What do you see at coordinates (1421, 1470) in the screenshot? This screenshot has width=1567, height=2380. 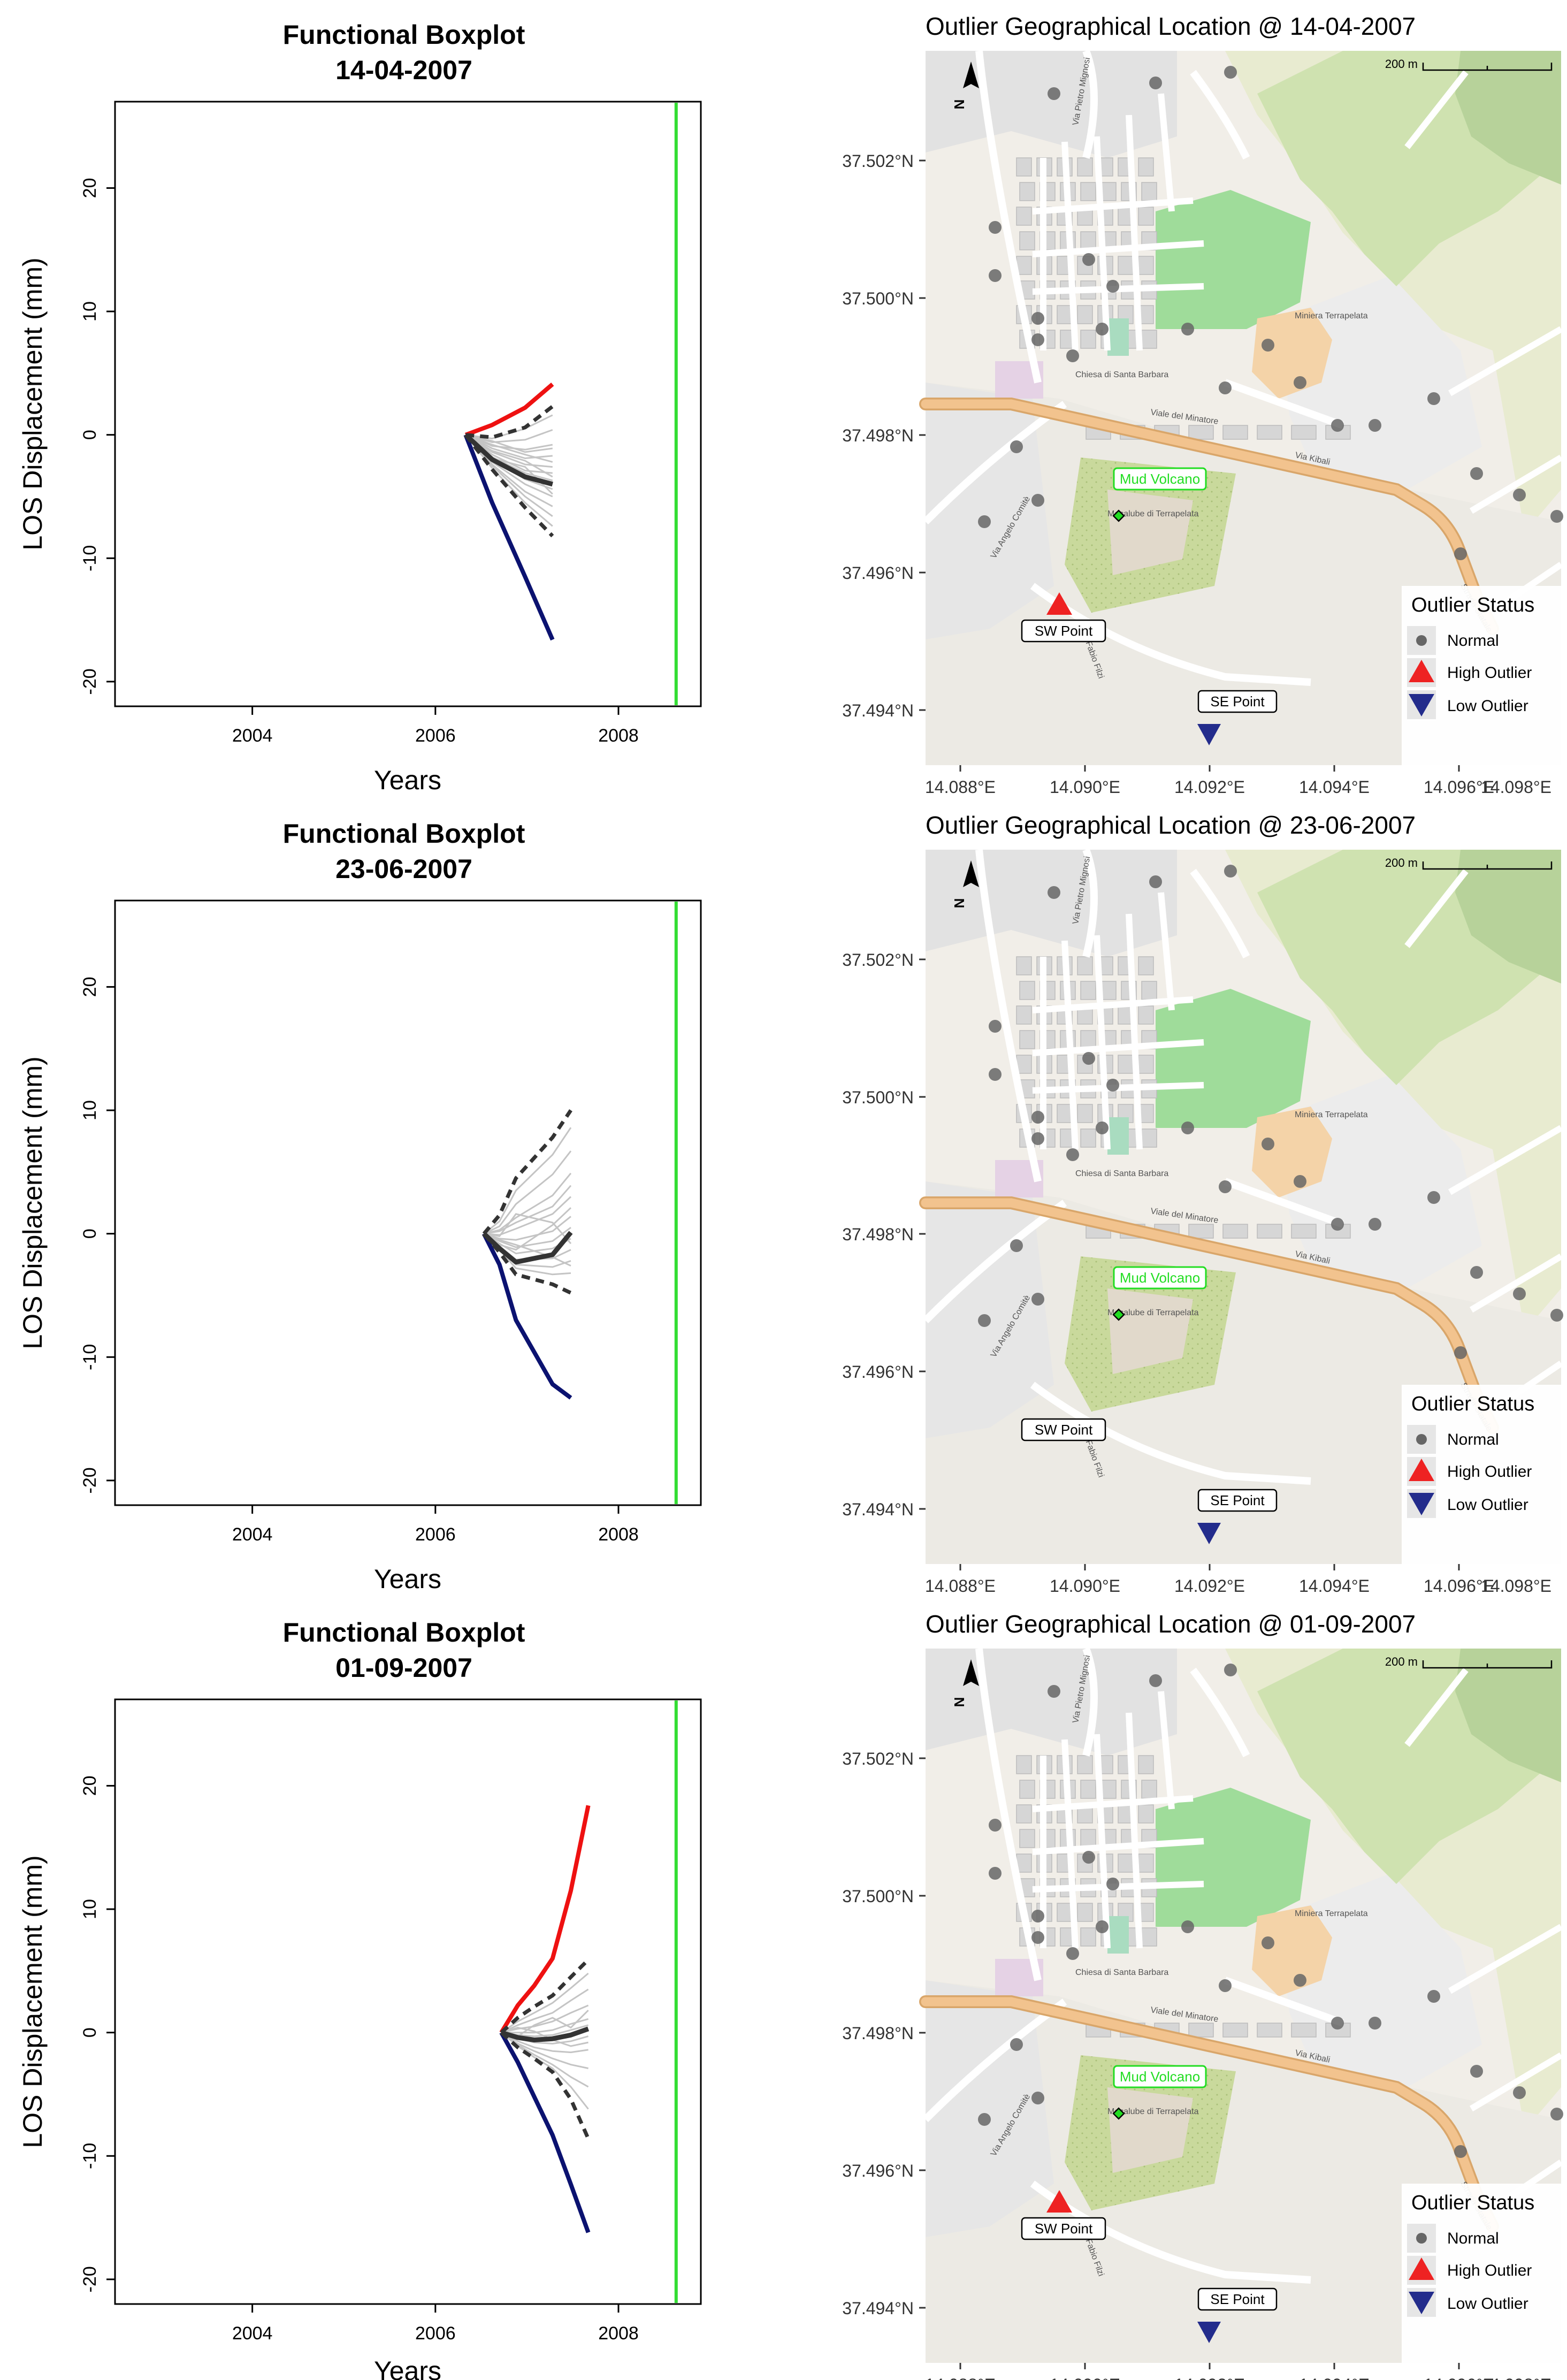 I see `legend-high-swatch` at bounding box center [1421, 1470].